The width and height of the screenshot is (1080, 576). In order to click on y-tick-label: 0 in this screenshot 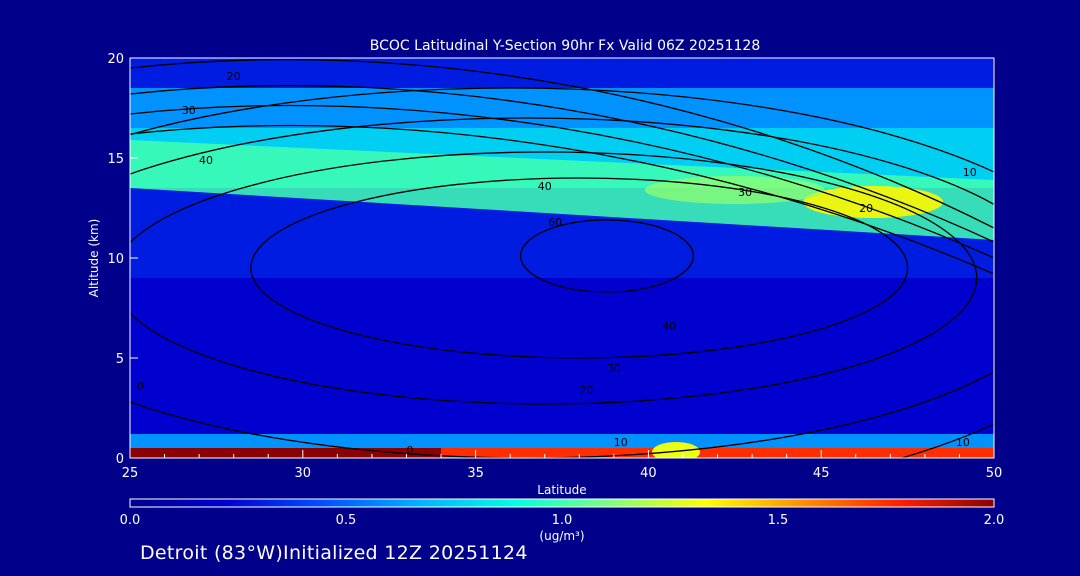, I will do `click(120, 459)`.